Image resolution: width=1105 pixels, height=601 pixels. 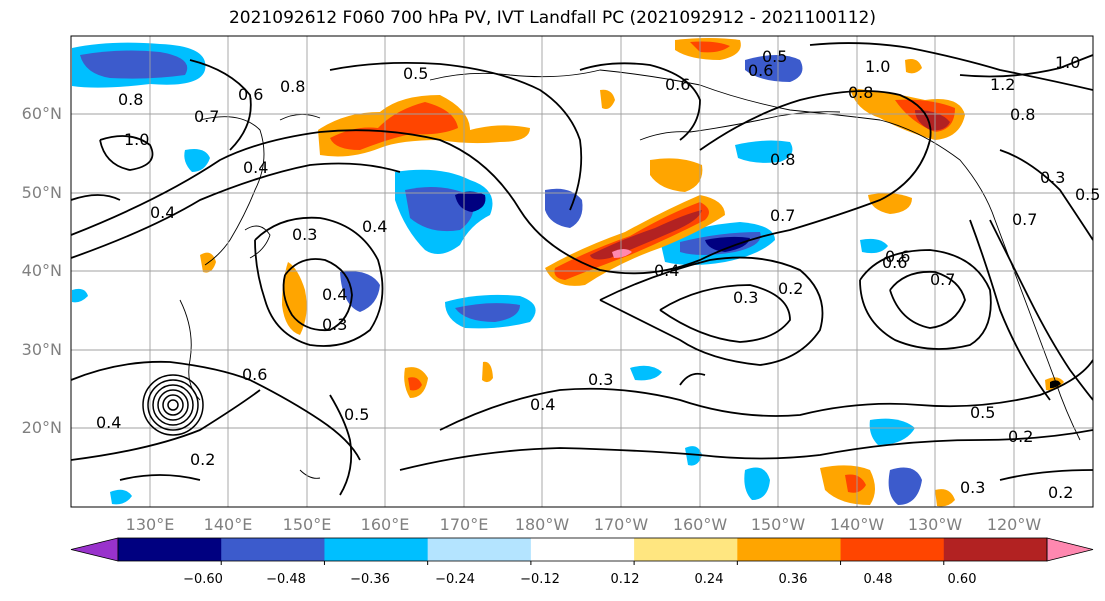 What do you see at coordinates (41, 349) in the screenshot?
I see `lat-label-30n: 30°N` at bounding box center [41, 349].